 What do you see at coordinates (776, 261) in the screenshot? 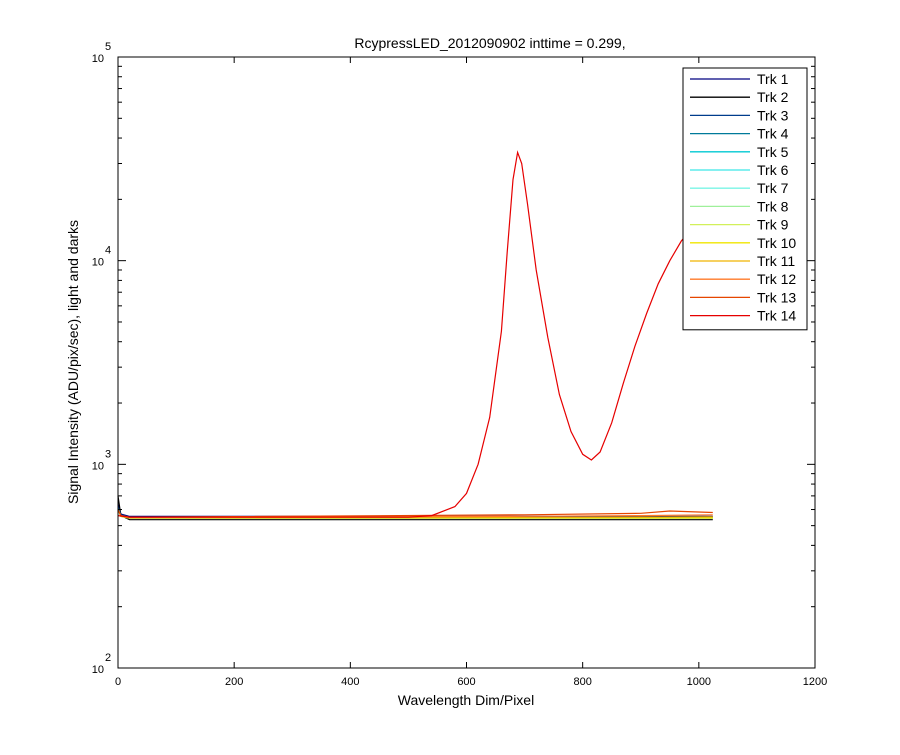
I see `legend-label-11: Trk 11` at bounding box center [776, 261].